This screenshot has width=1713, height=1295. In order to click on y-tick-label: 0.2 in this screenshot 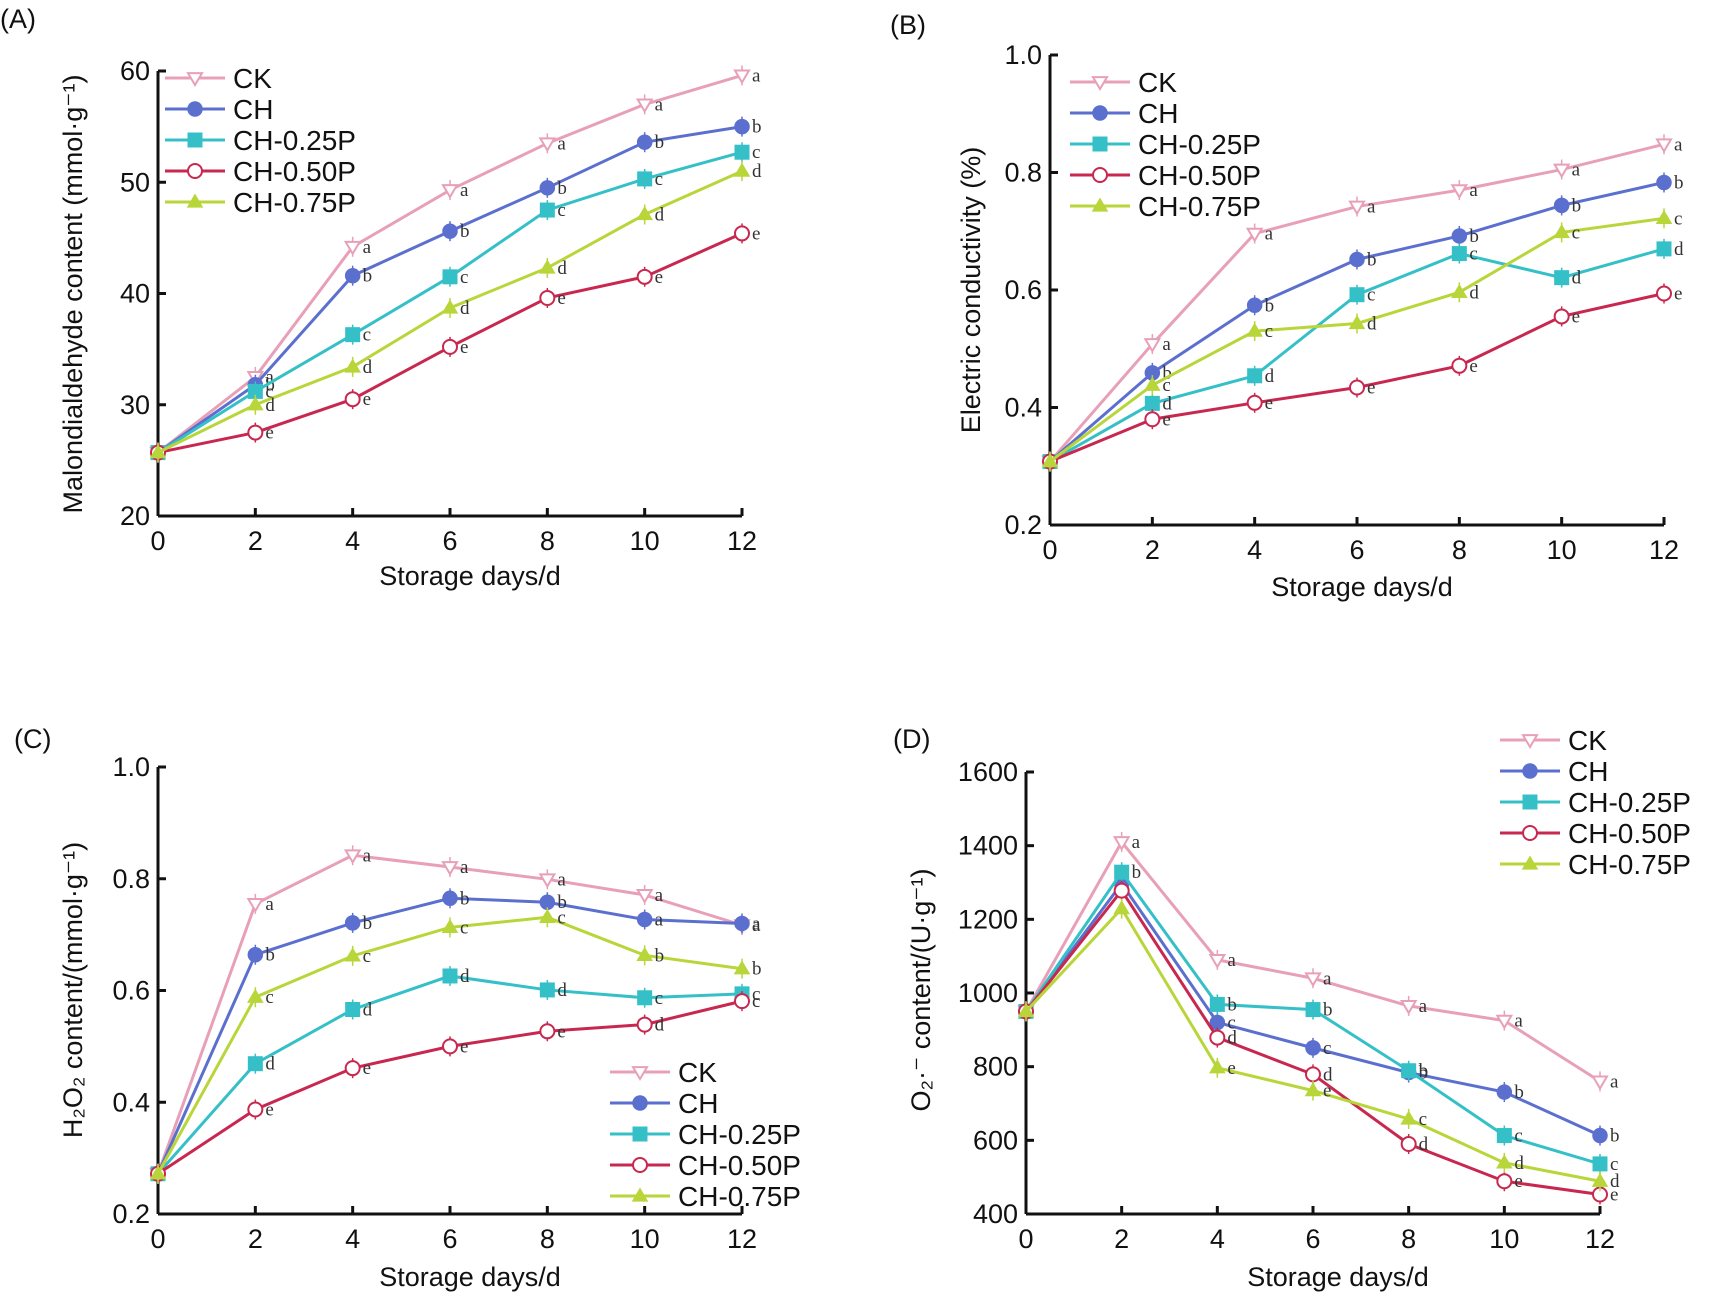, I will do `click(131, 1214)`.